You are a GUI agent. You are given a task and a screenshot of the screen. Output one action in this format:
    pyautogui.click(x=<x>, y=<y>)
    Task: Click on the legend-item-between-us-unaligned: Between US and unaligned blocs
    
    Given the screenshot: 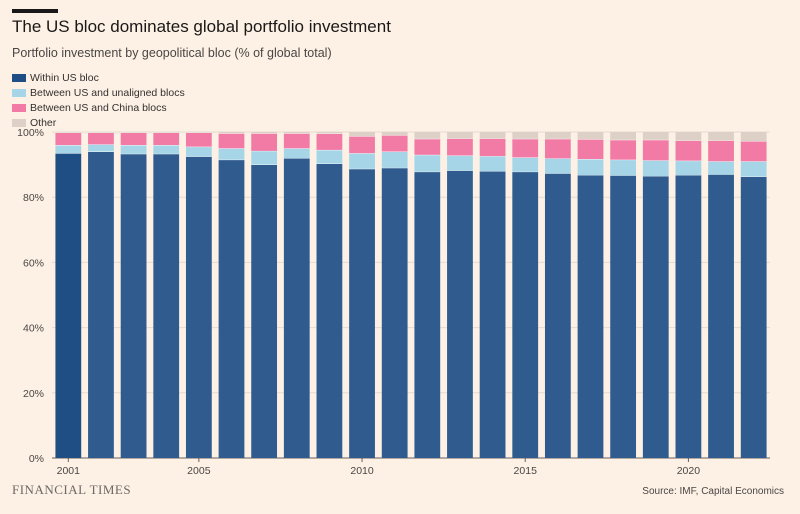 What is the action you would take?
    pyautogui.click(x=98, y=92)
    